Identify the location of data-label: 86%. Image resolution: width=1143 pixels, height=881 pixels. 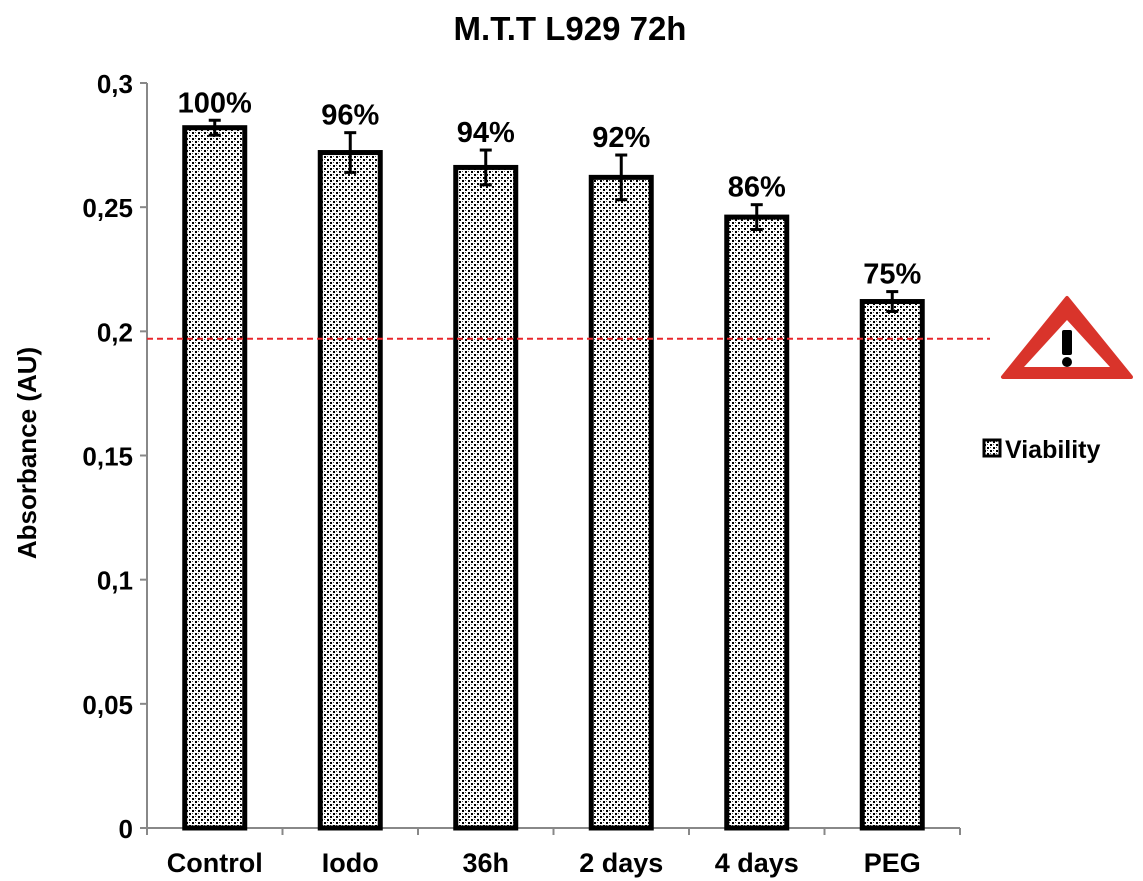
(757, 188).